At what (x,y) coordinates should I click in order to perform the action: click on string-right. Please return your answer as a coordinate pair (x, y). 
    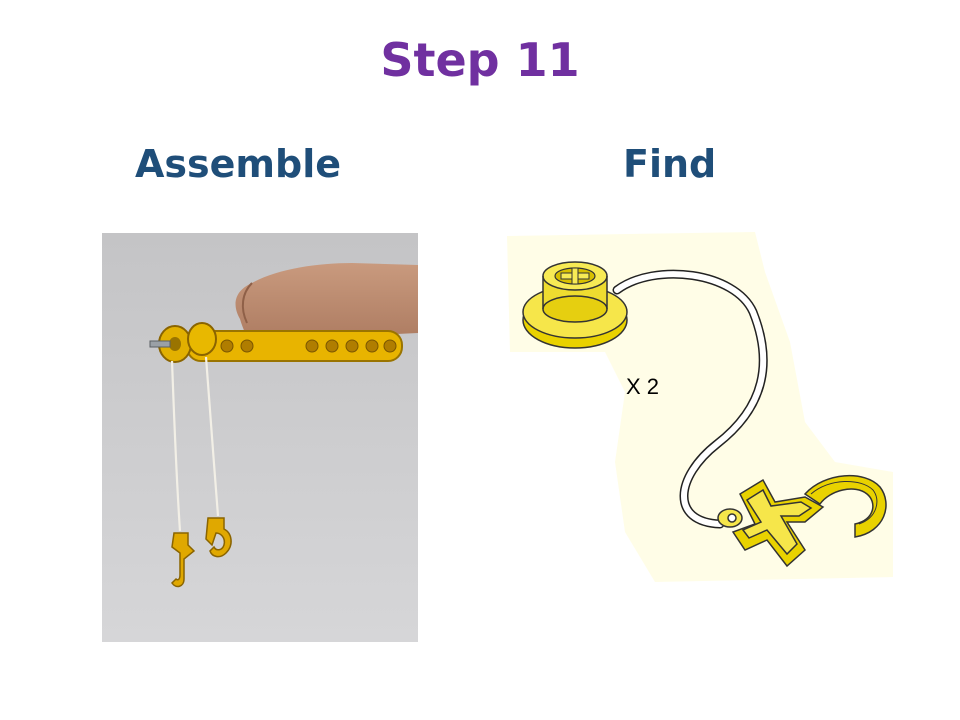
    Looking at the image, I should click on (212, 436).